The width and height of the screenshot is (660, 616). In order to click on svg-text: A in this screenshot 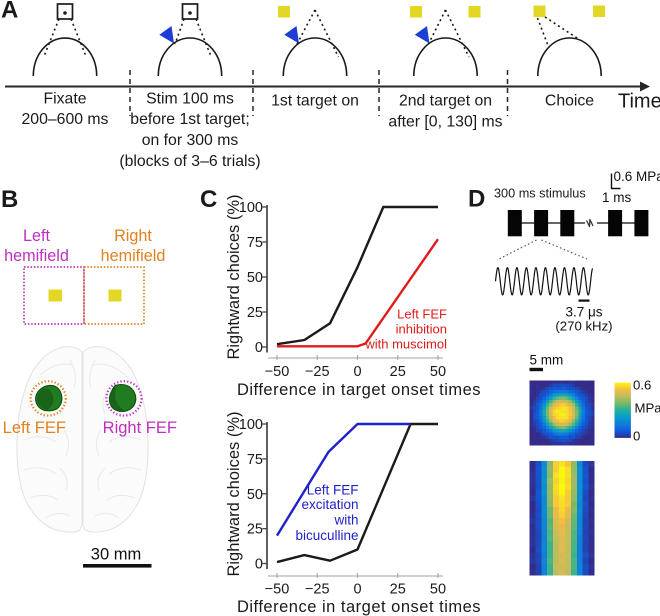, I will do `click(9, 12)`.